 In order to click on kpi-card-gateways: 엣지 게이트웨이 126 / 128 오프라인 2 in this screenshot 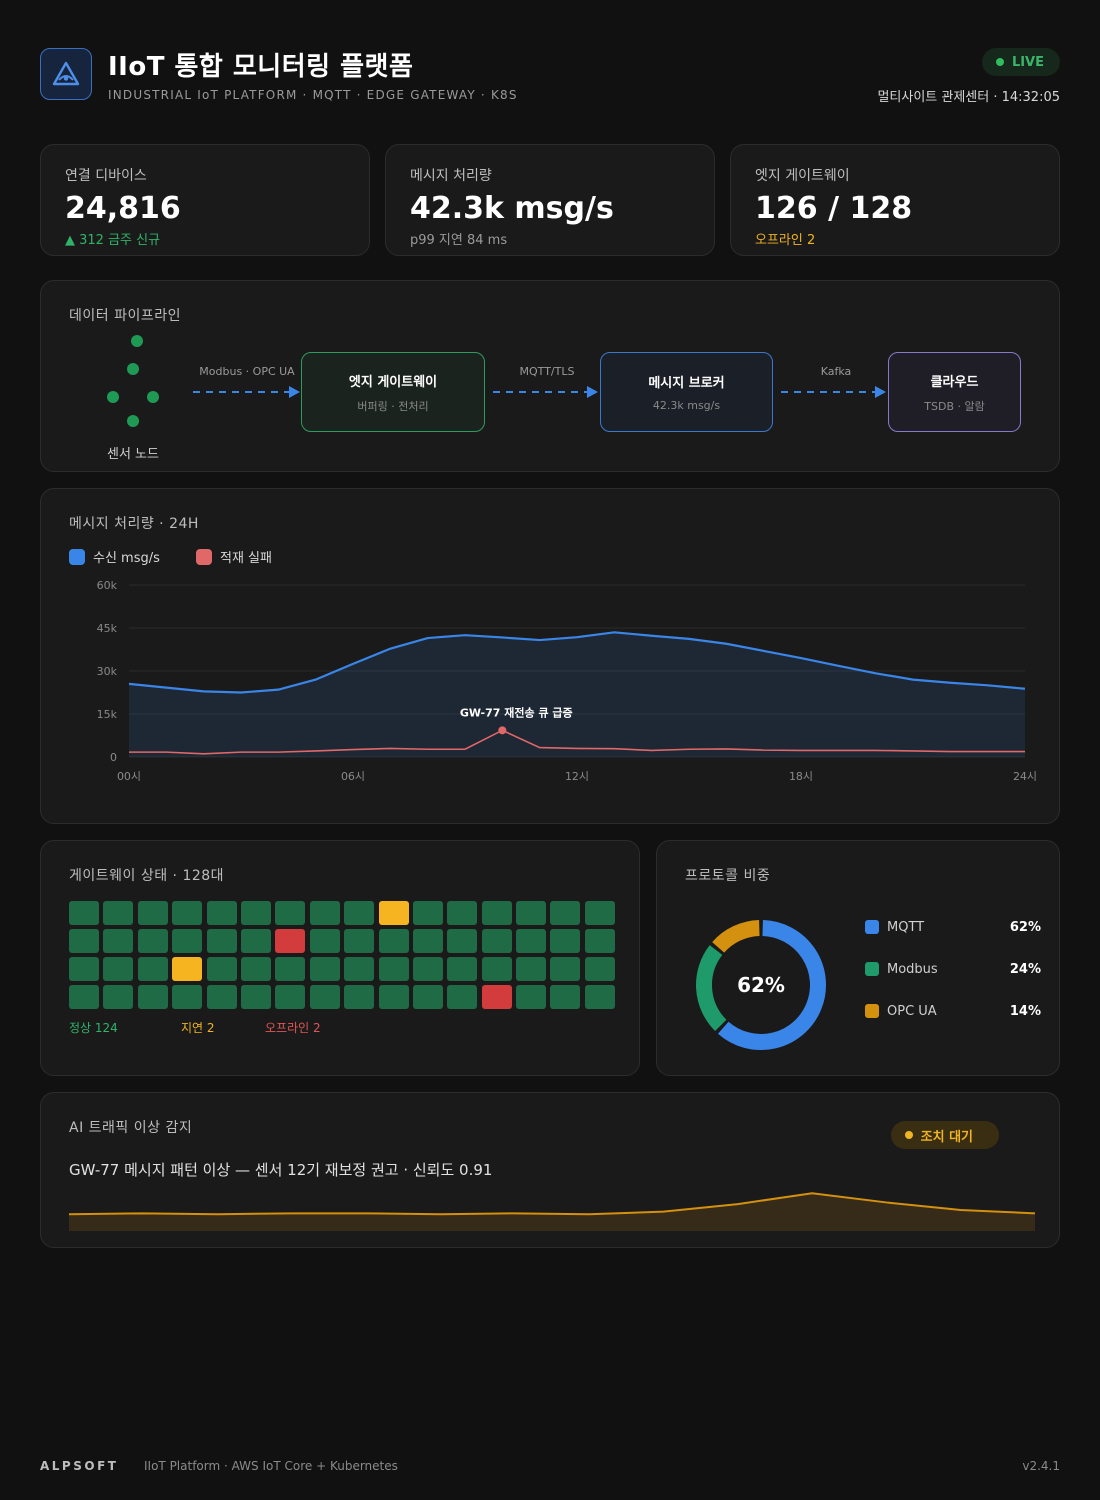, I will do `click(895, 200)`.